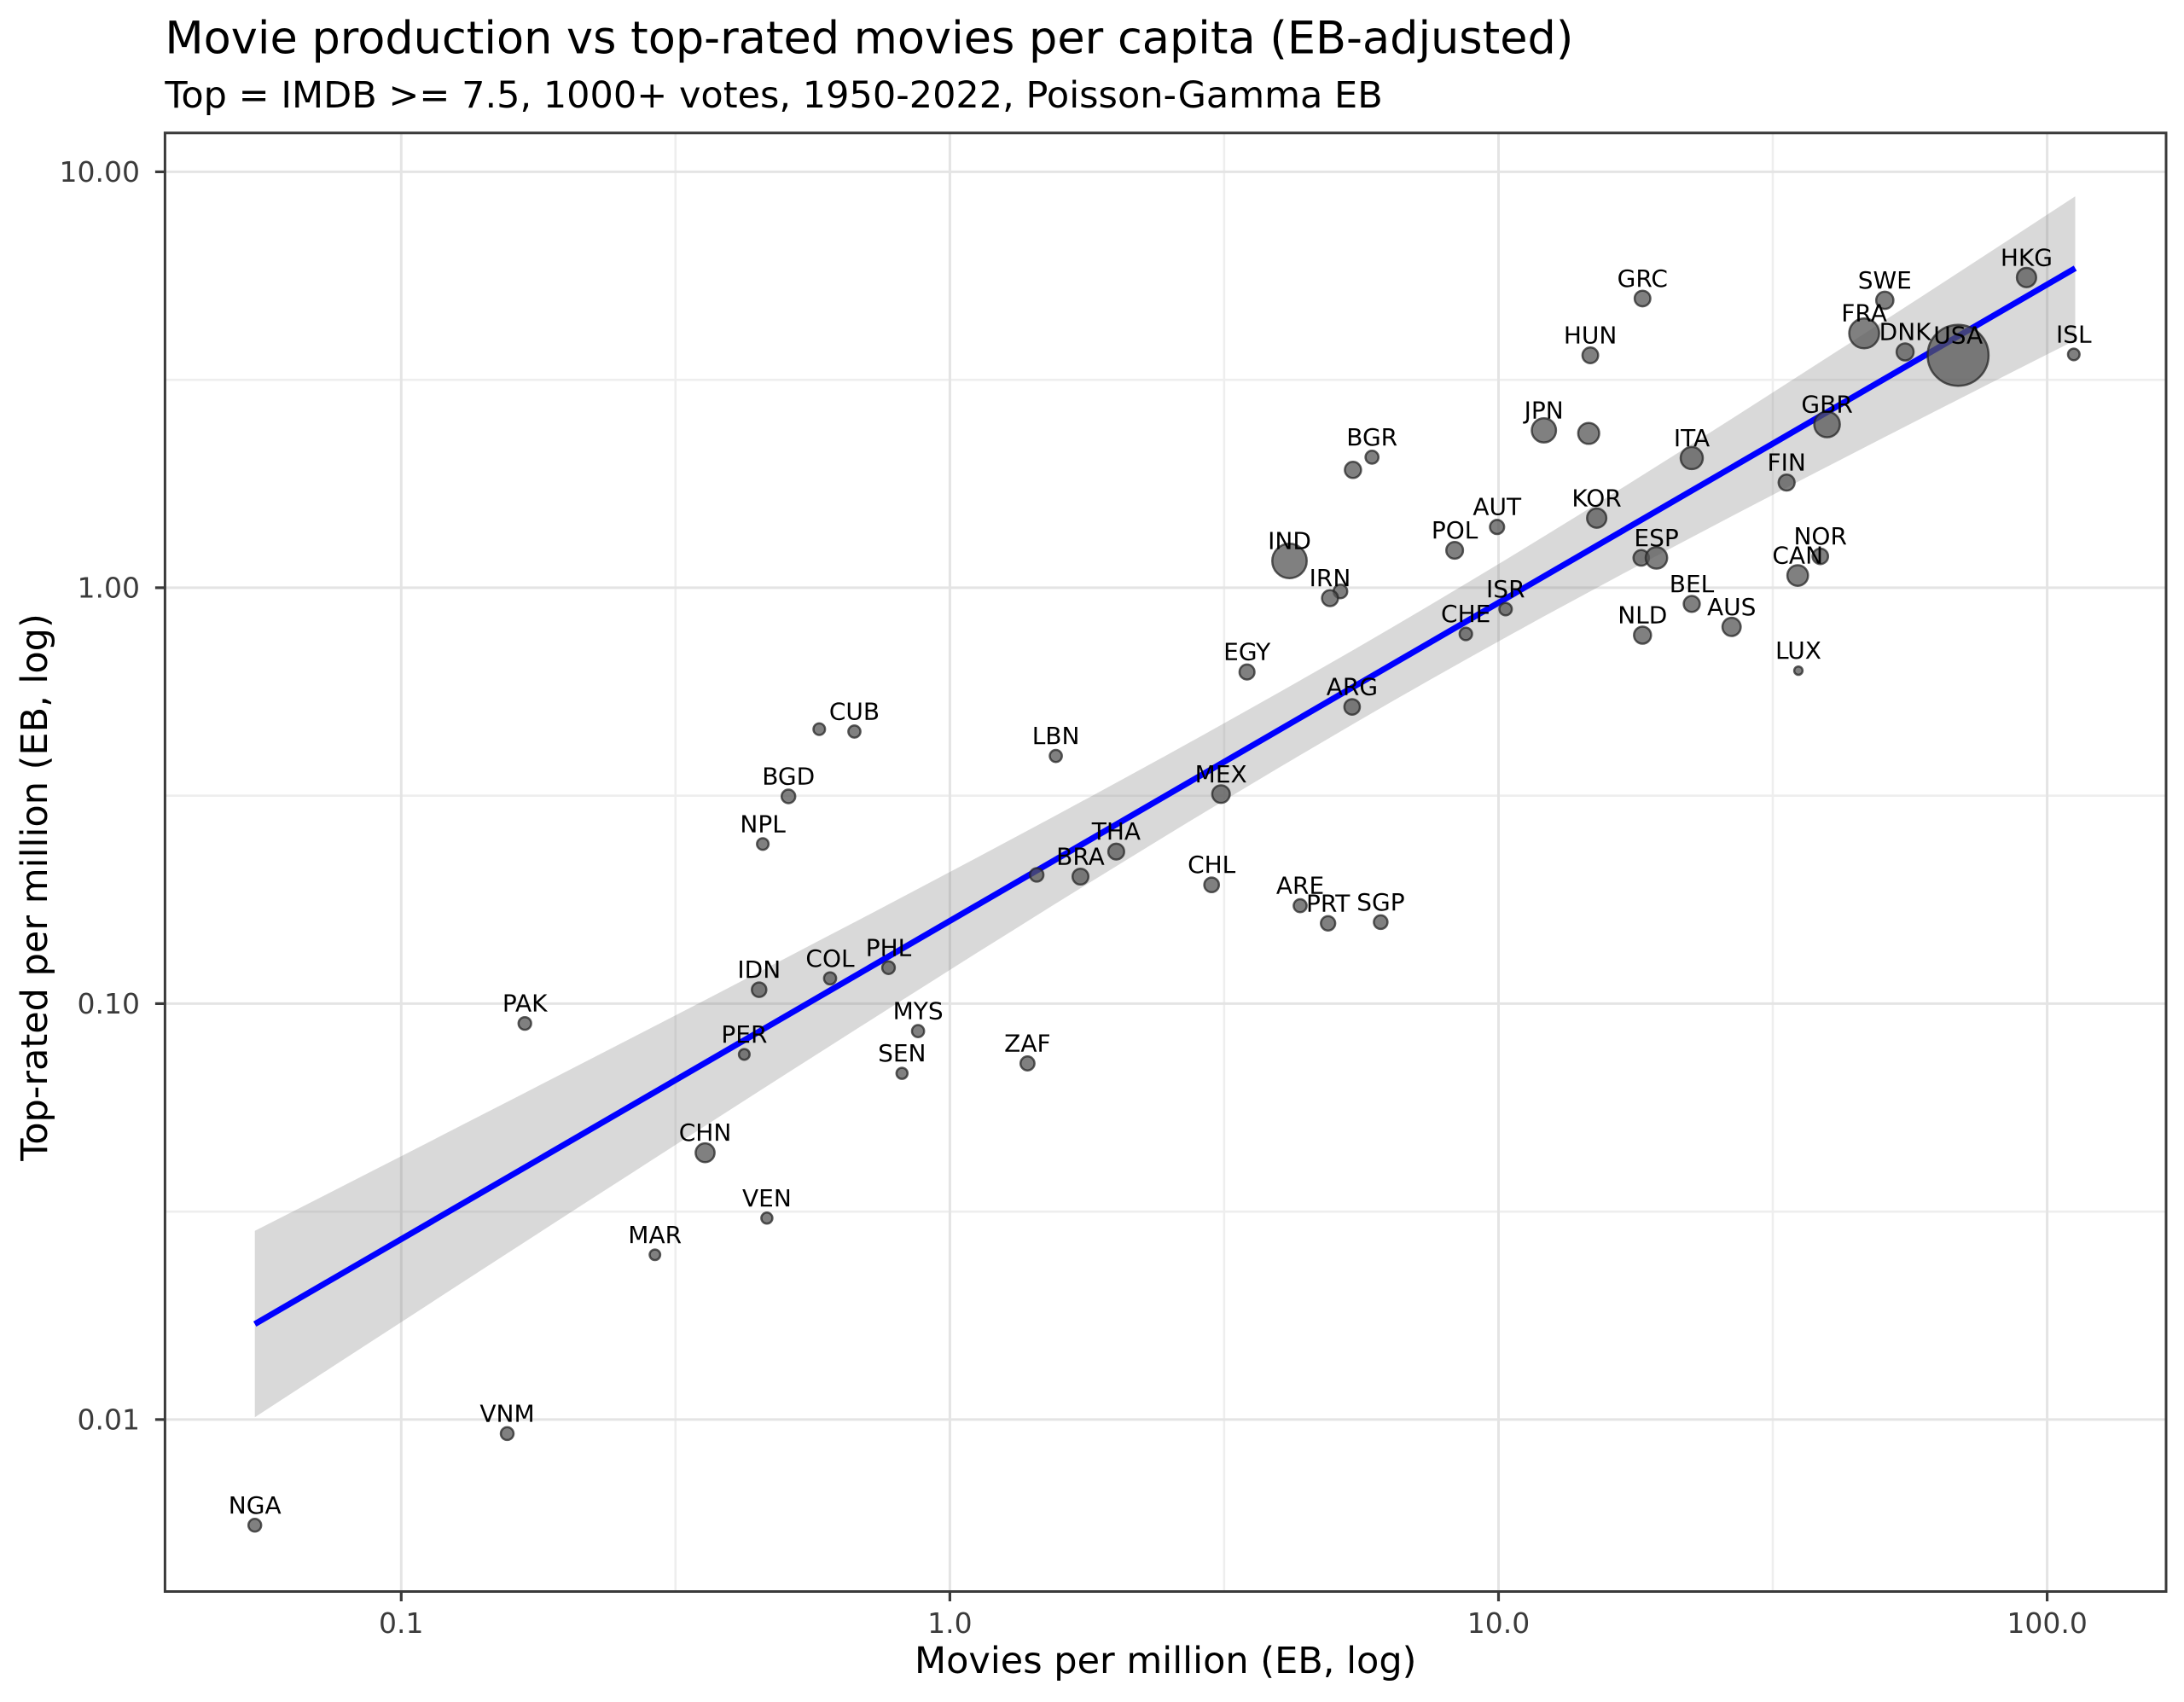  I want to click on point-bel, so click(1692, 604).